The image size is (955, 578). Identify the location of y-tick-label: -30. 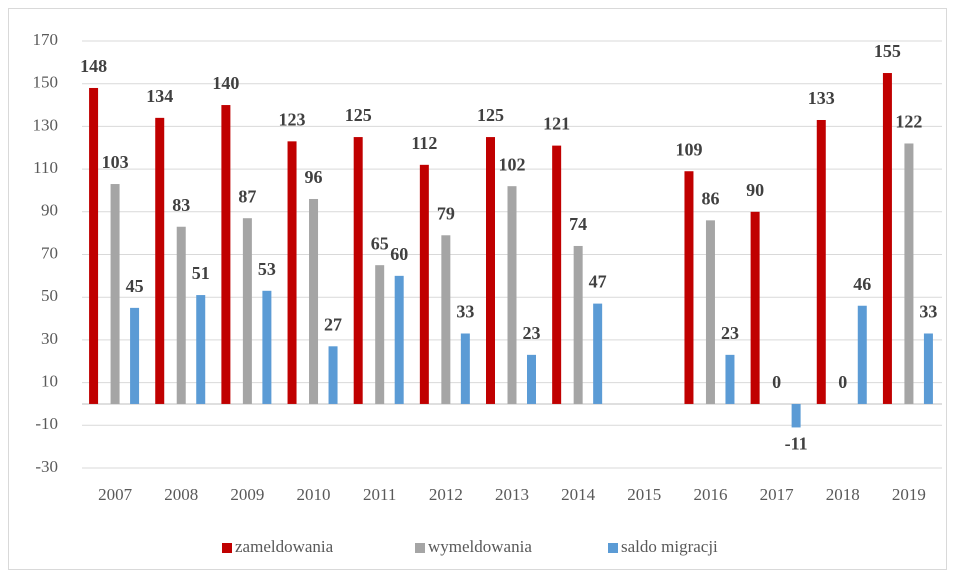
(46, 466).